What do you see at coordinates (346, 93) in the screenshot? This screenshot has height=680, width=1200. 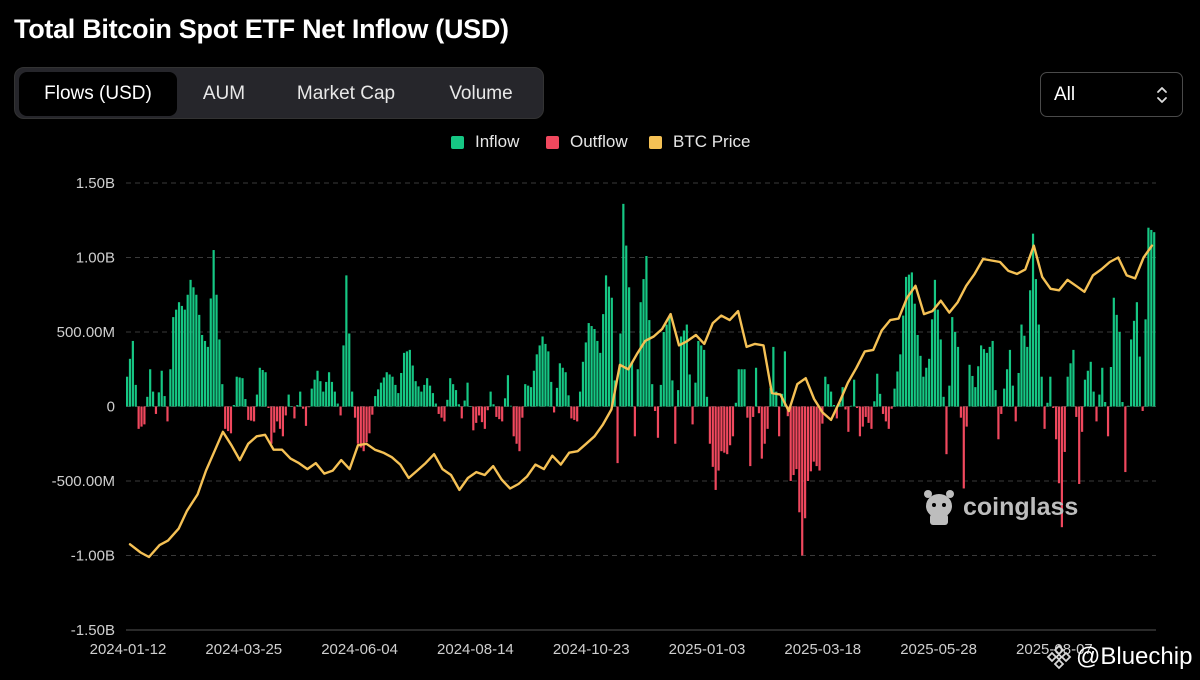 I see `tab-market-cap: Market Cap` at bounding box center [346, 93].